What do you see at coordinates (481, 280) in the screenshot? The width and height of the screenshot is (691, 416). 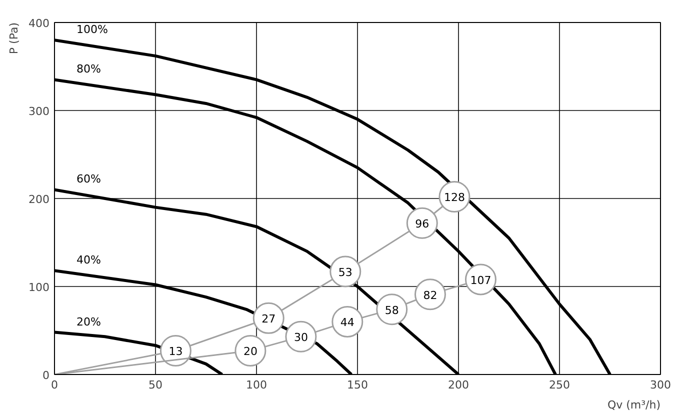 I see `annotation: 107` at bounding box center [481, 280].